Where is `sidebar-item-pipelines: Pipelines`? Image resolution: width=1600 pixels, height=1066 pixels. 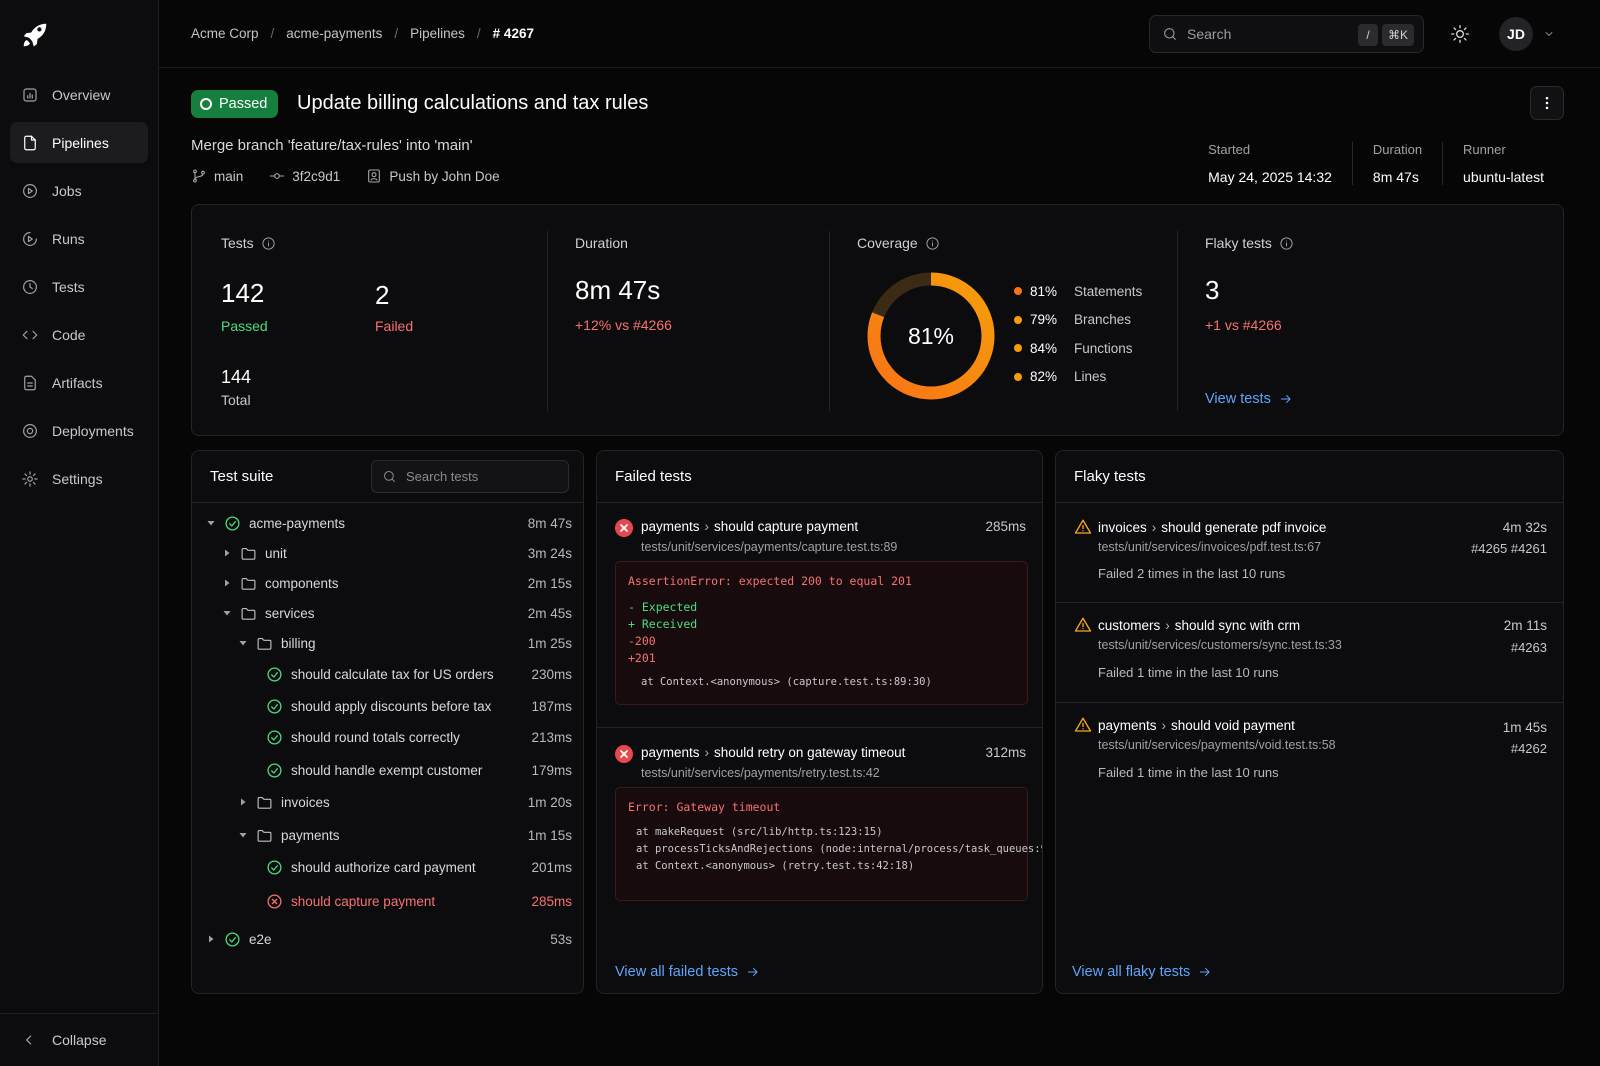 sidebar-item-pipelines: Pipelines is located at coordinates (79, 142).